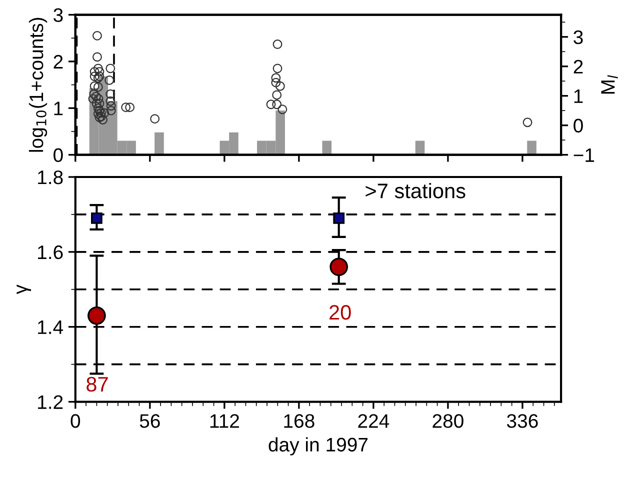  What do you see at coordinates (340, 312) in the screenshot?
I see `annotation: 20` at bounding box center [340, 312].